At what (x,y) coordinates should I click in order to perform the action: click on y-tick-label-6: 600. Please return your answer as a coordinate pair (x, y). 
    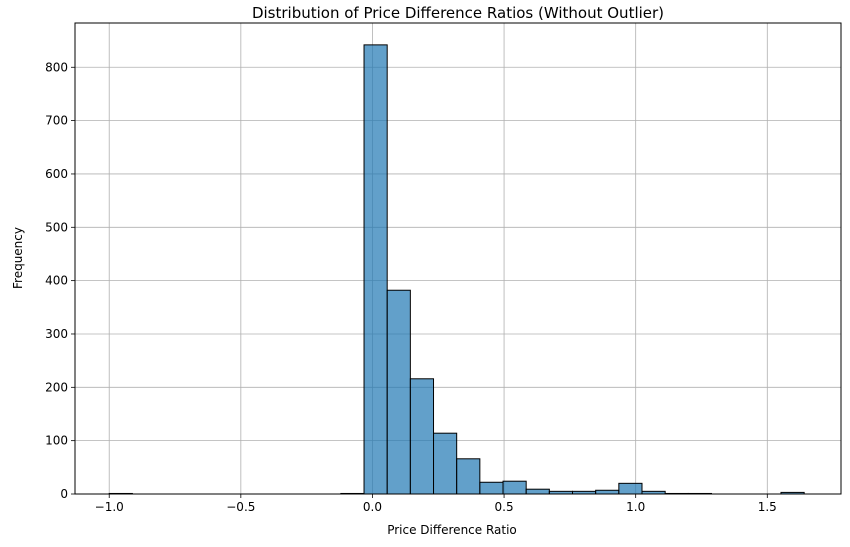
    Looking at the image, I should click on (56, 174).